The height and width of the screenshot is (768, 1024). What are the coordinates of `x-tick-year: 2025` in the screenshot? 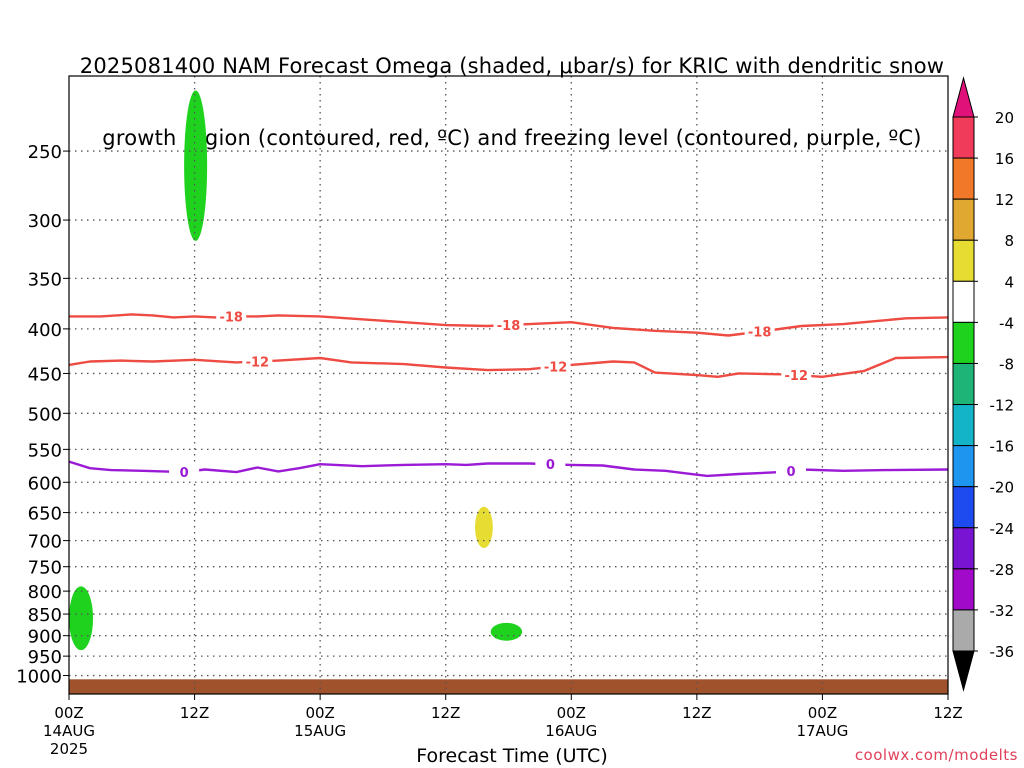 It's located at (69, 749).